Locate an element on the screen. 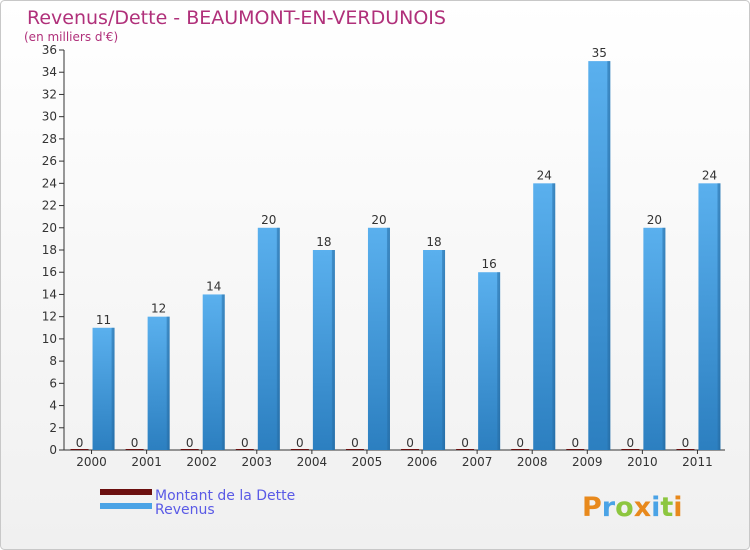  legend: Montant de la Dette Revenus is located at coordinates (197, 503).